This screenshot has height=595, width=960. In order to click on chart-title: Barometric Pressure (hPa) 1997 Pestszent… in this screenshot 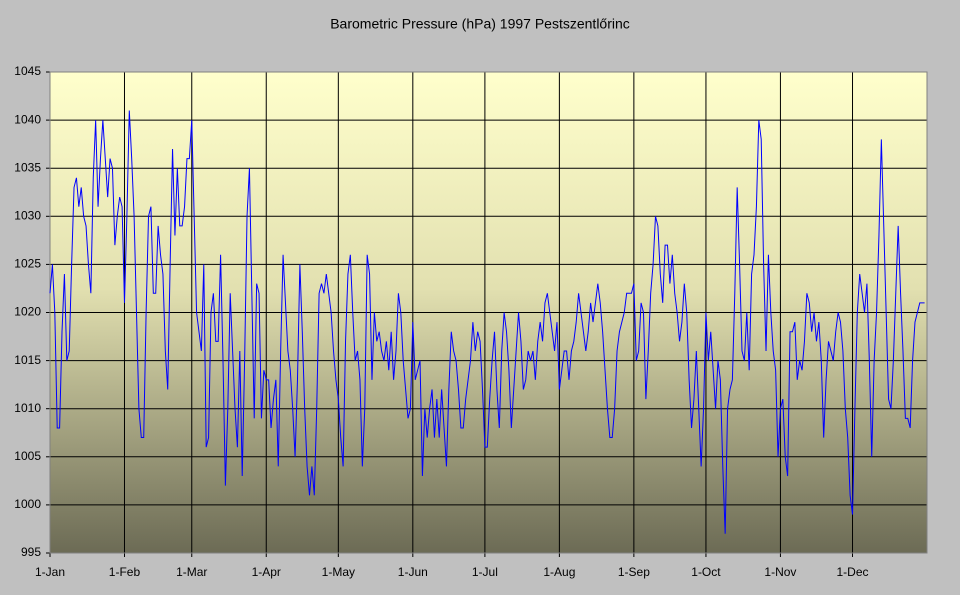, I will do `click(480, 24)`.